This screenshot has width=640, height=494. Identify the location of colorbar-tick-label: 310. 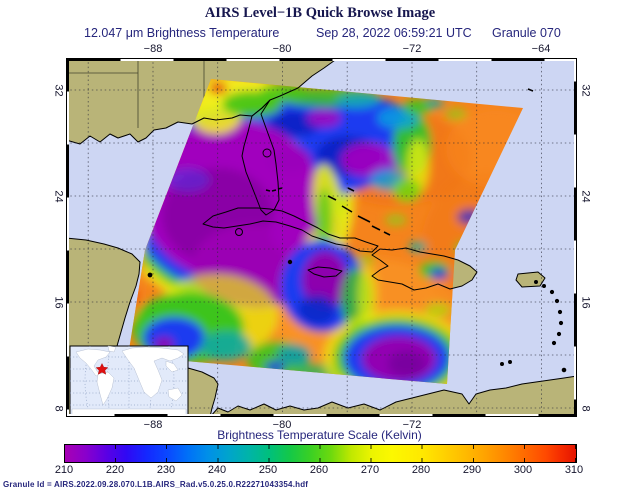
(574, 470).